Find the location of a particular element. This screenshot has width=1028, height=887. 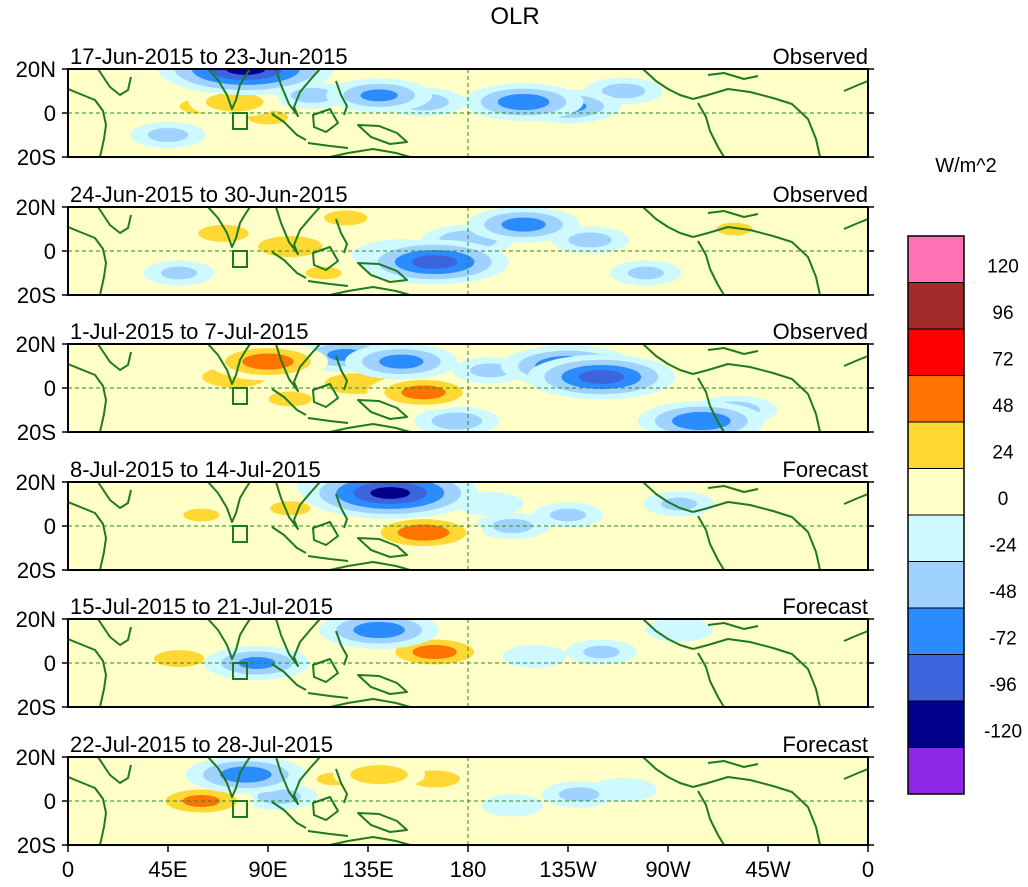

panel-period: 15-Jul-2015 to 21-Jul-2015 is located at coordinates (201, 606).